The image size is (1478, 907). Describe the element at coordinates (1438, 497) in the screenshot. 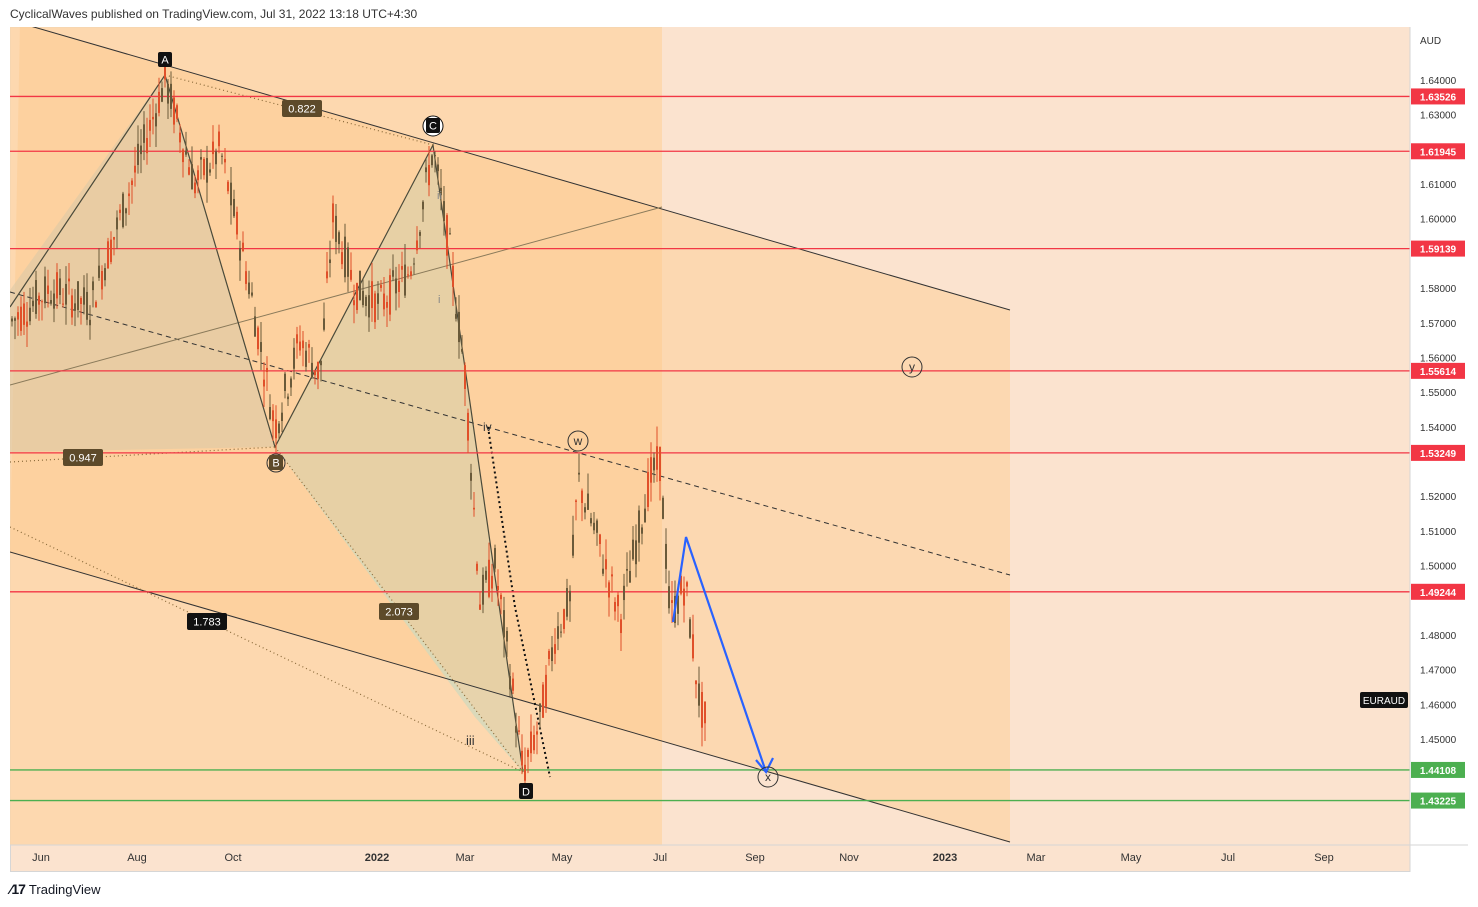

I see `y-tick-label: 1.52000` at that location.